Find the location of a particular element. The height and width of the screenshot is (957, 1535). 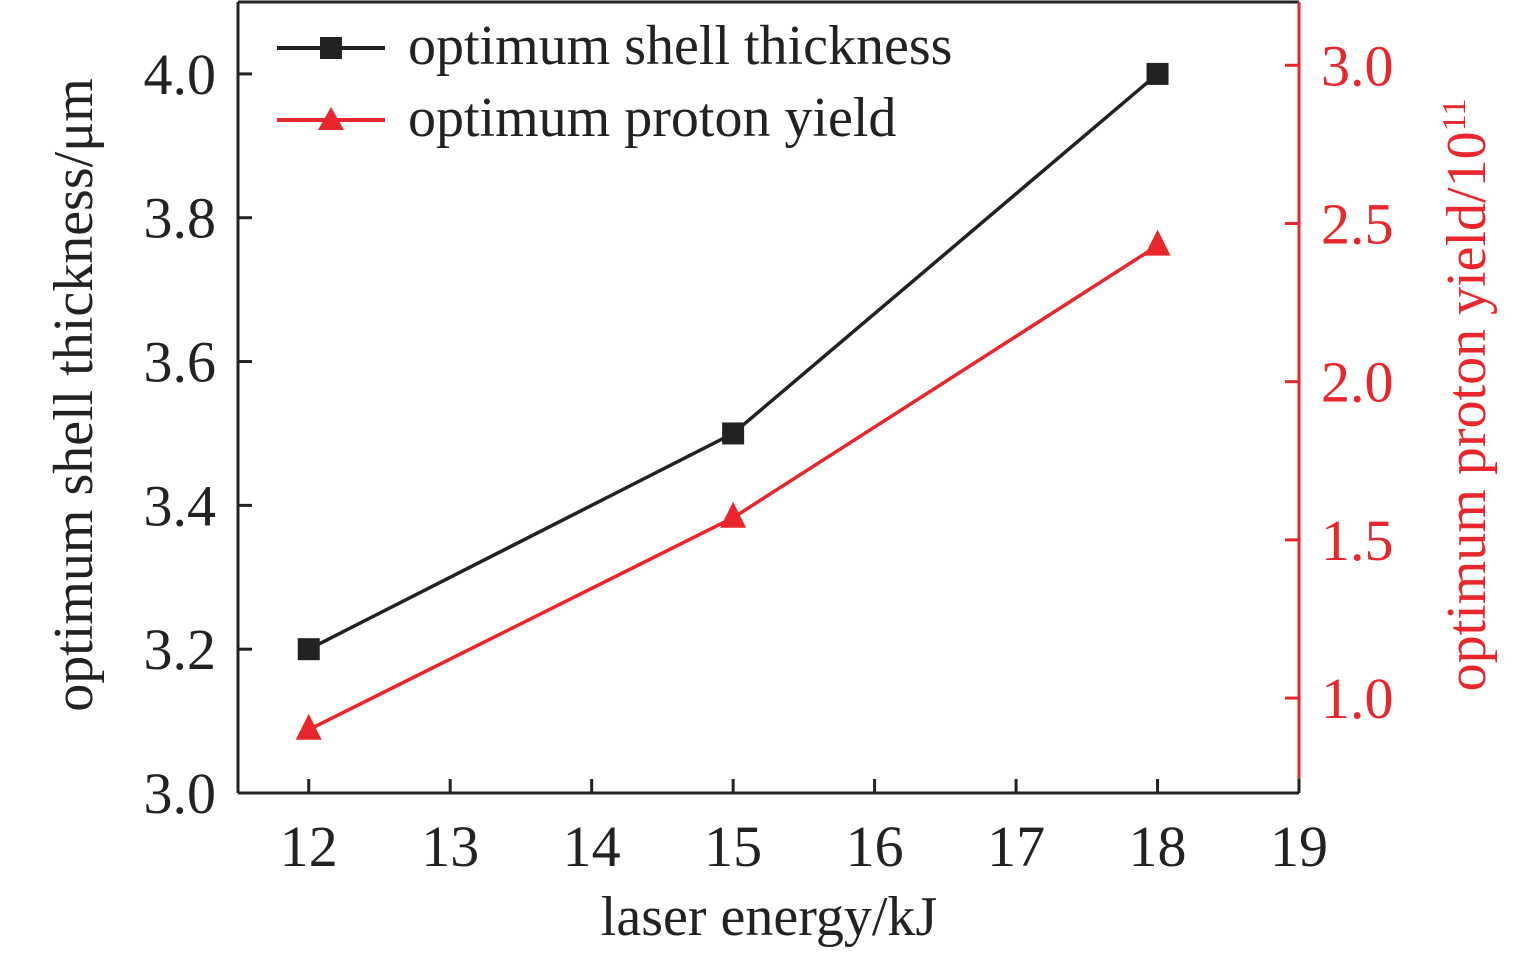

x-tick-label: 17 is located at coordinates (1016, 846).